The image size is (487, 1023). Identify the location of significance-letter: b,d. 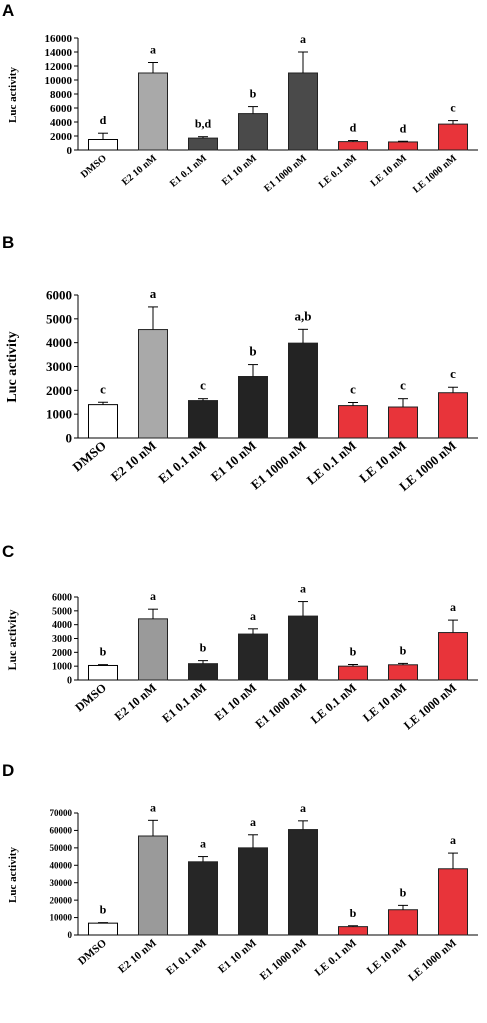
(203, 124).